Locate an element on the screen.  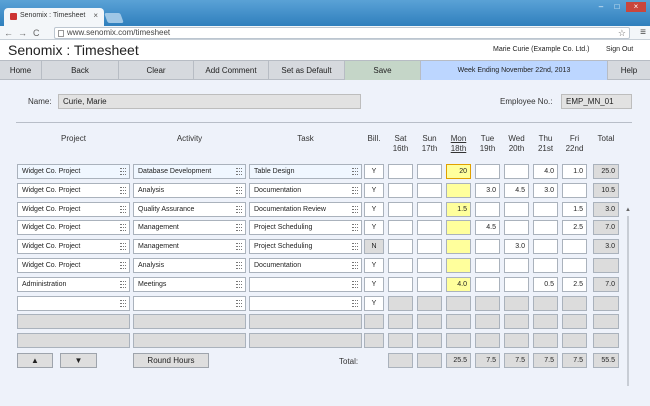
hours-input: 0.5 is located at coordinates (545, 284).